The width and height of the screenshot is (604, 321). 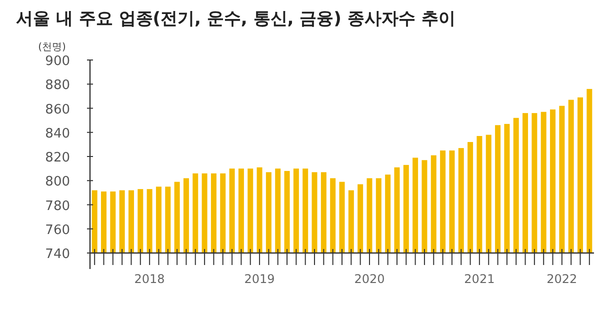 I want to click on y-tick-label: 860, so click(x=57, y=110).